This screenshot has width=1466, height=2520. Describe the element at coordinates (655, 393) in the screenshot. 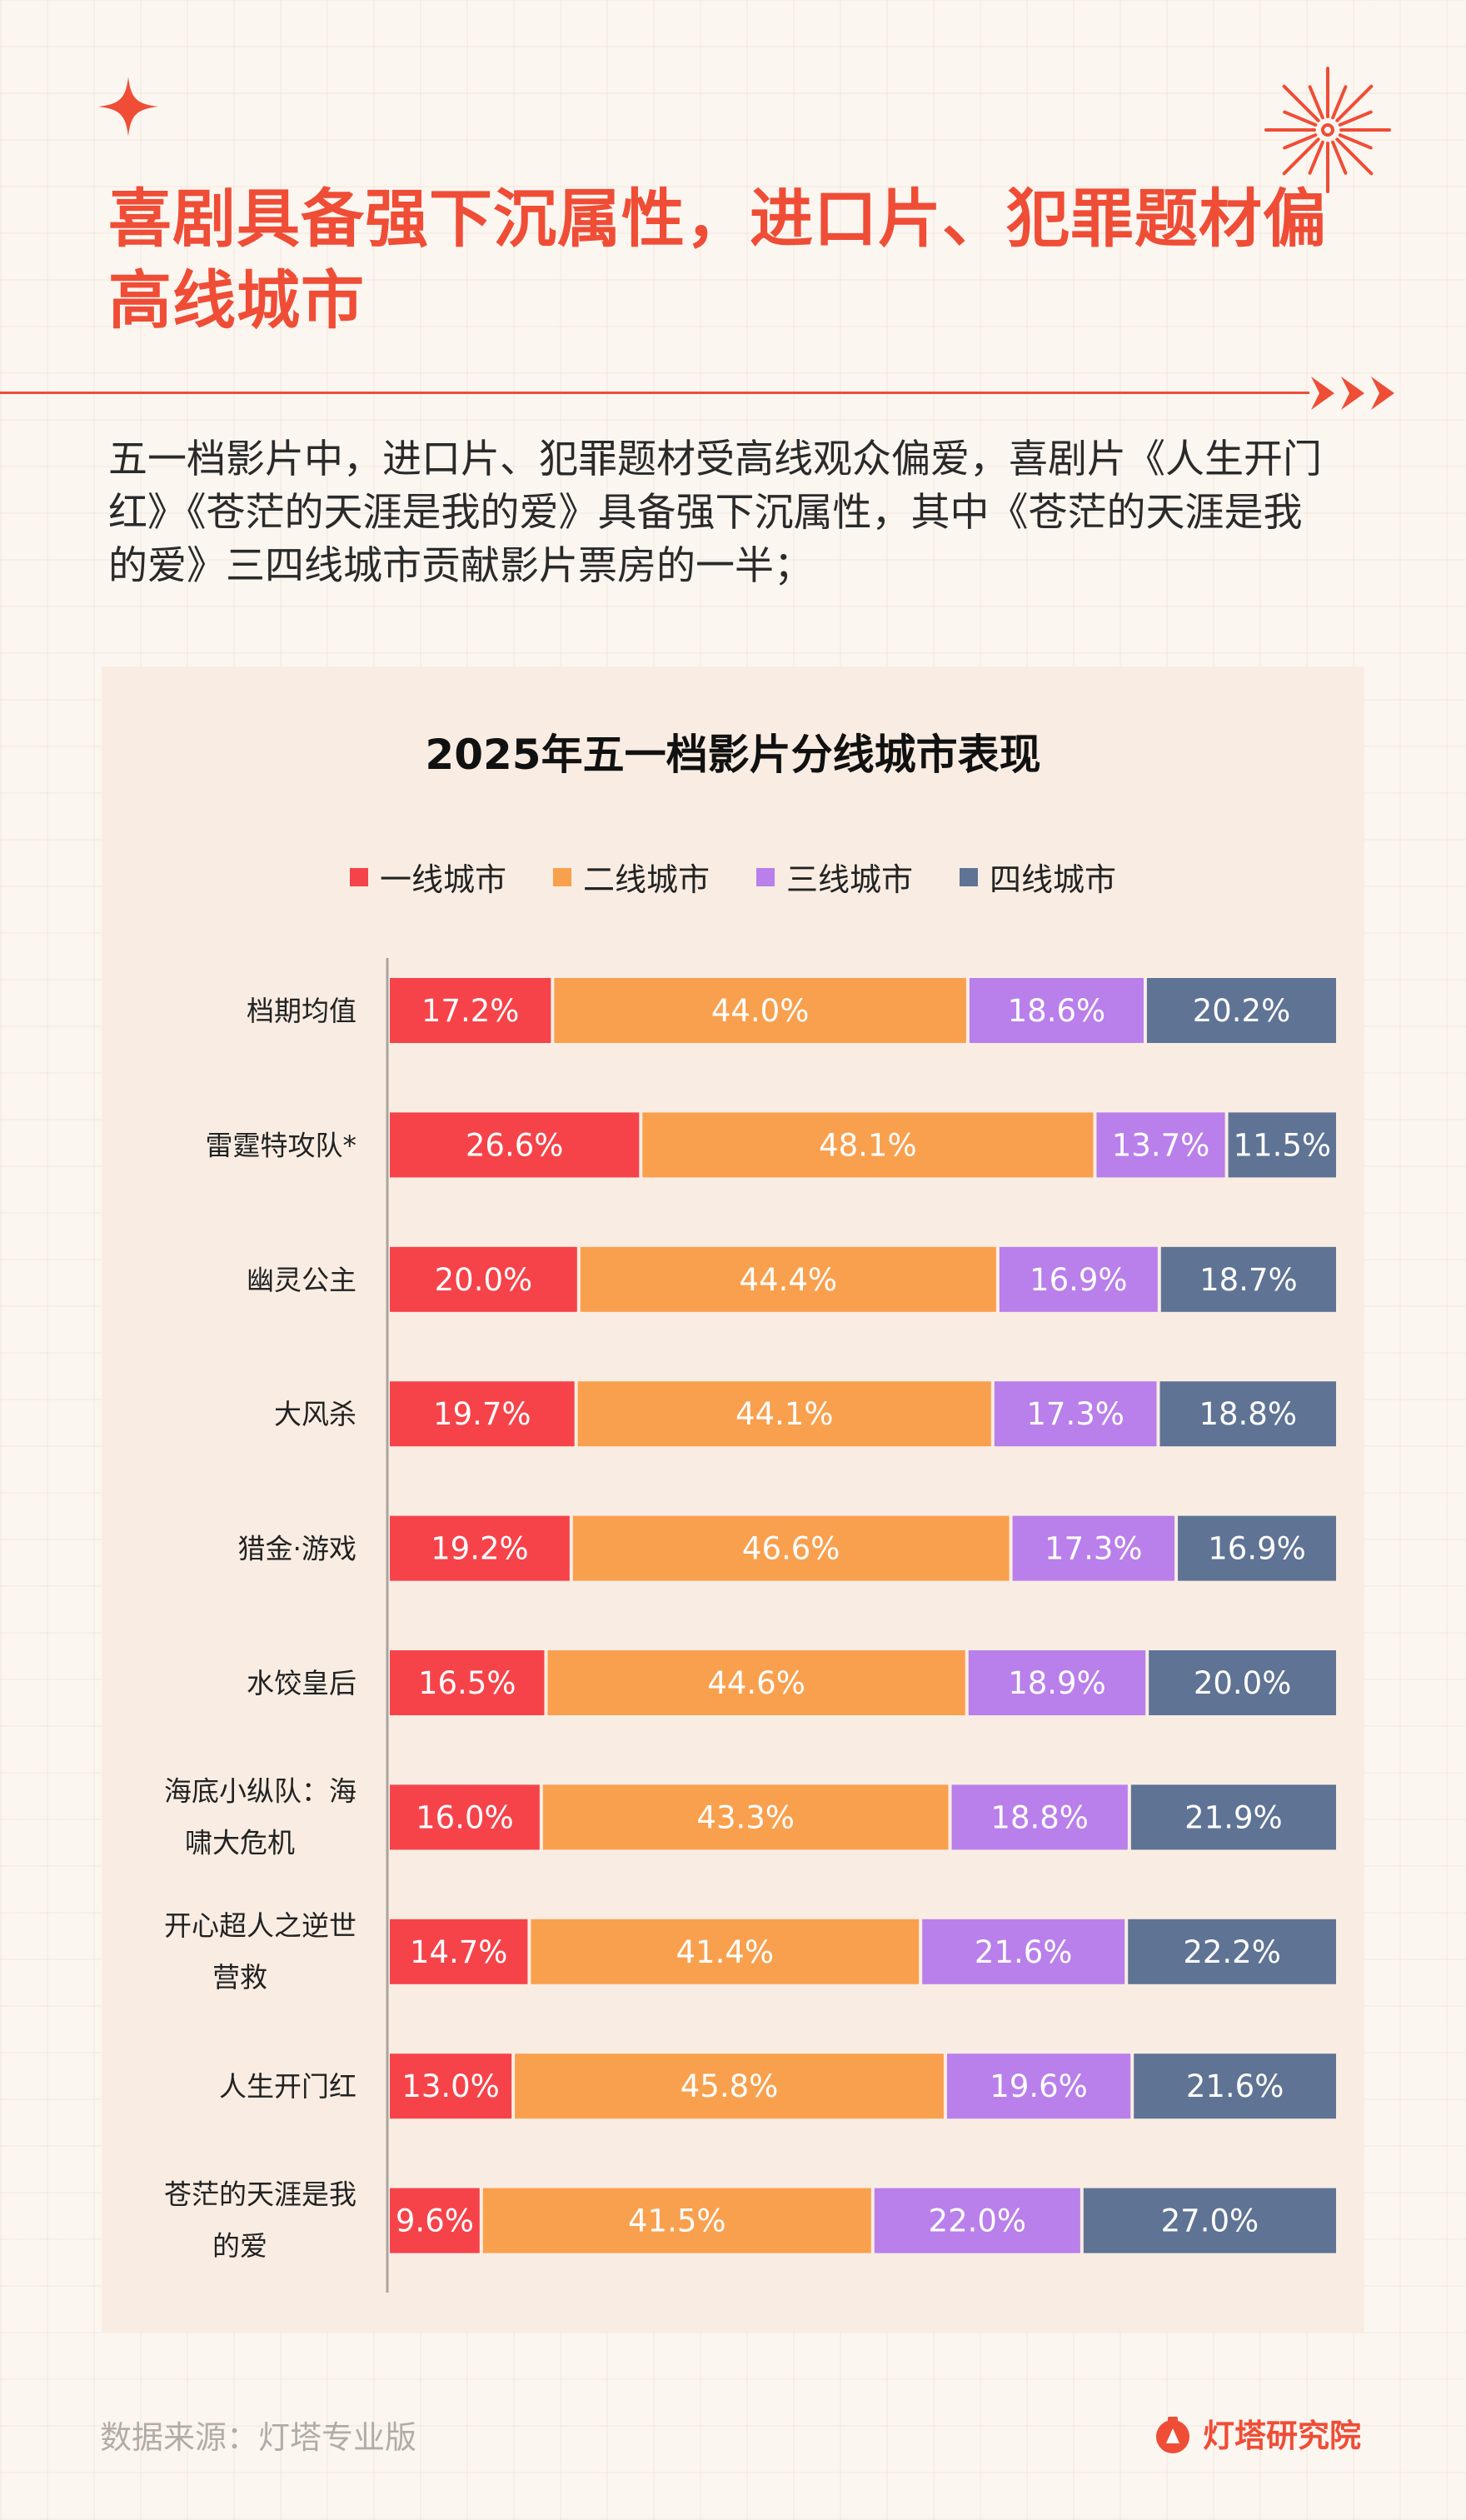

I see `title-divider` at that location.